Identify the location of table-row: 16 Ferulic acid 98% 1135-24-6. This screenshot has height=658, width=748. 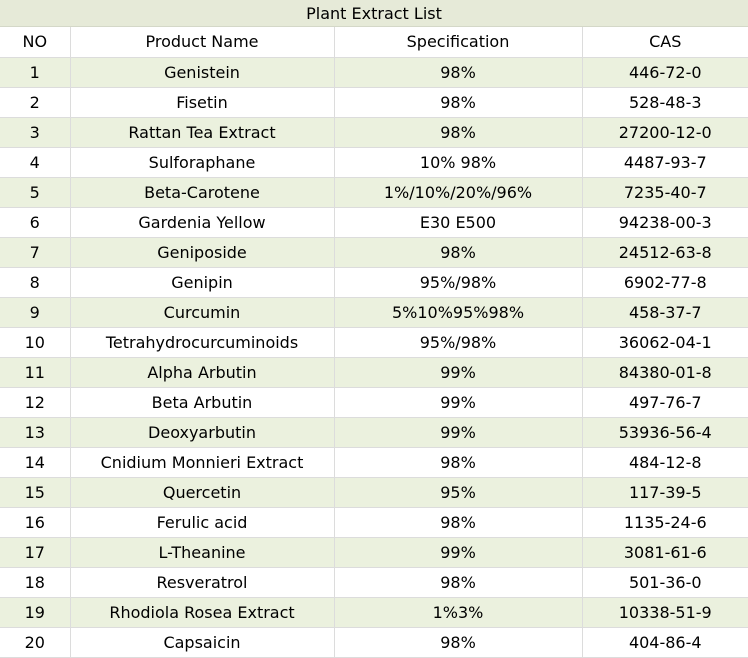
(374, 522).